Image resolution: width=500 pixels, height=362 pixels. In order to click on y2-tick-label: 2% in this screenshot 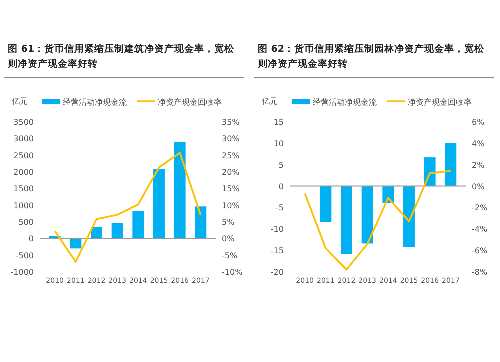, I will do `click(479, 165)`.